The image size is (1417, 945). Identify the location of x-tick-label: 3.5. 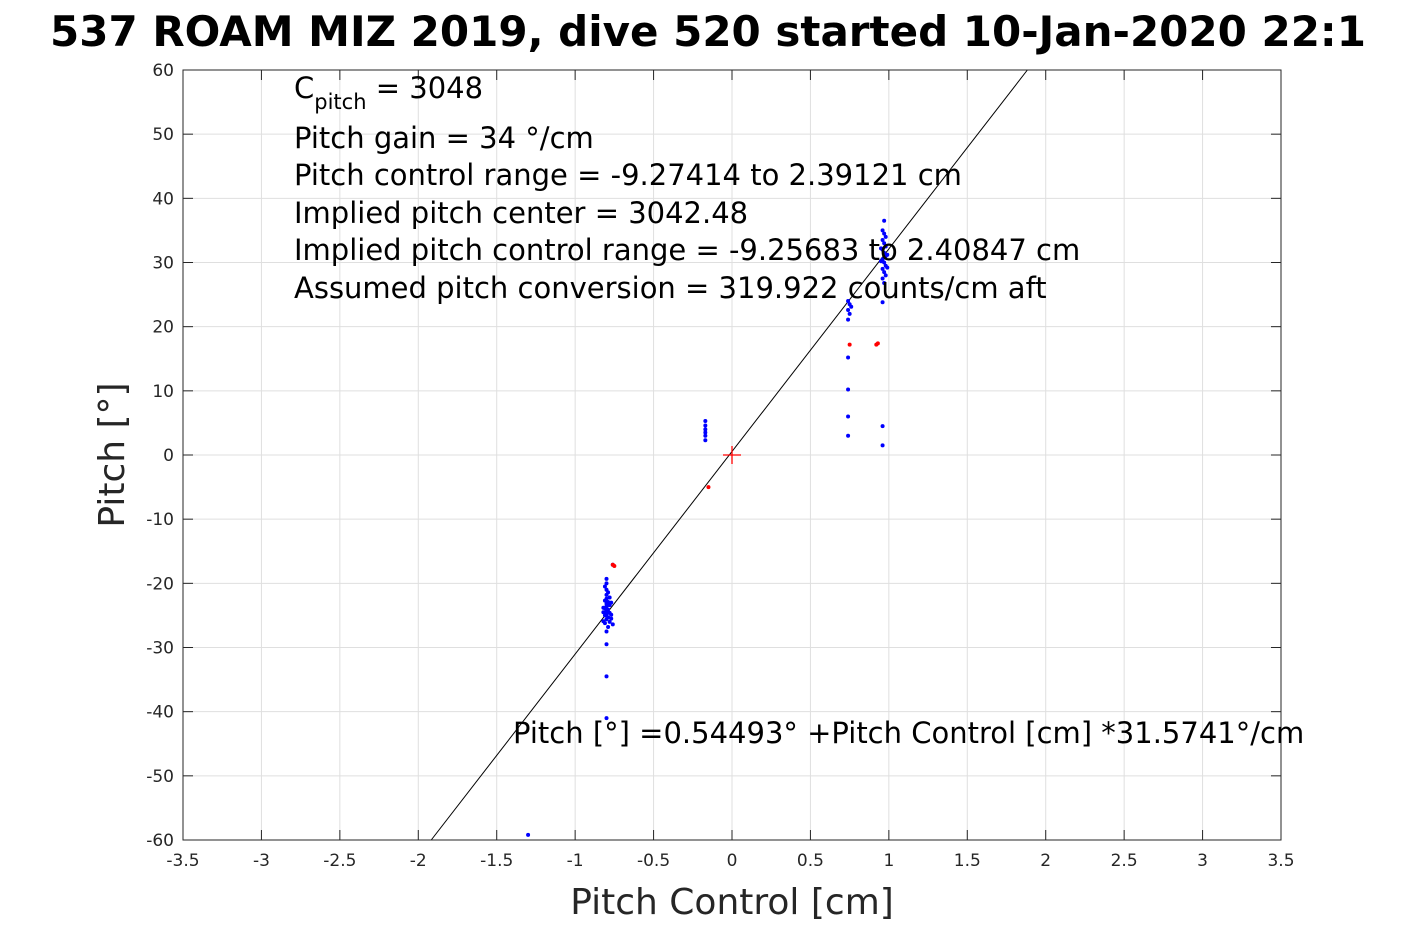
(1280, 861).